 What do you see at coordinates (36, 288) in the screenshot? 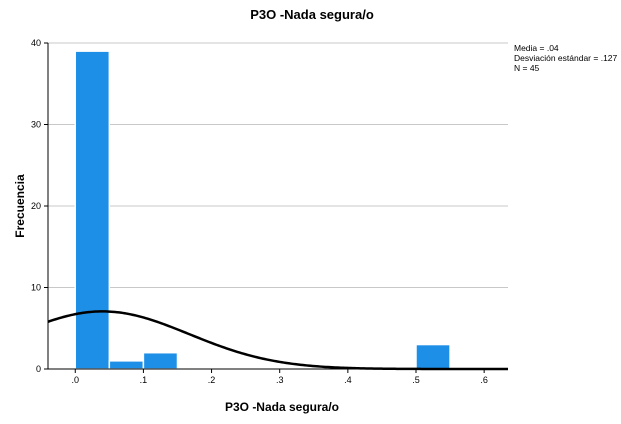
I see `y-tick-label: 10` at bounding box center [36, 288].